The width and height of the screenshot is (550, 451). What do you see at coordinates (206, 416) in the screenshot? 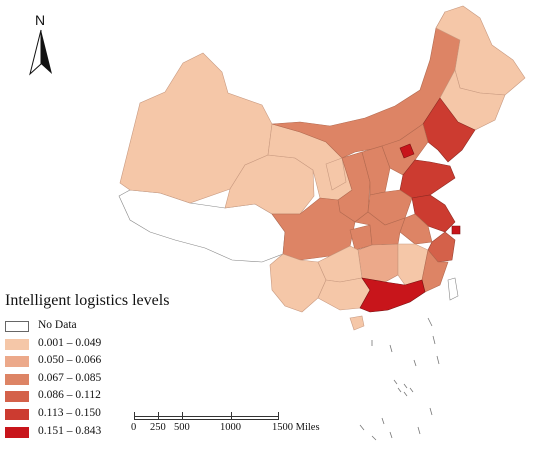
I see `scale-bar-ticks` at bounding box center [206, 416].